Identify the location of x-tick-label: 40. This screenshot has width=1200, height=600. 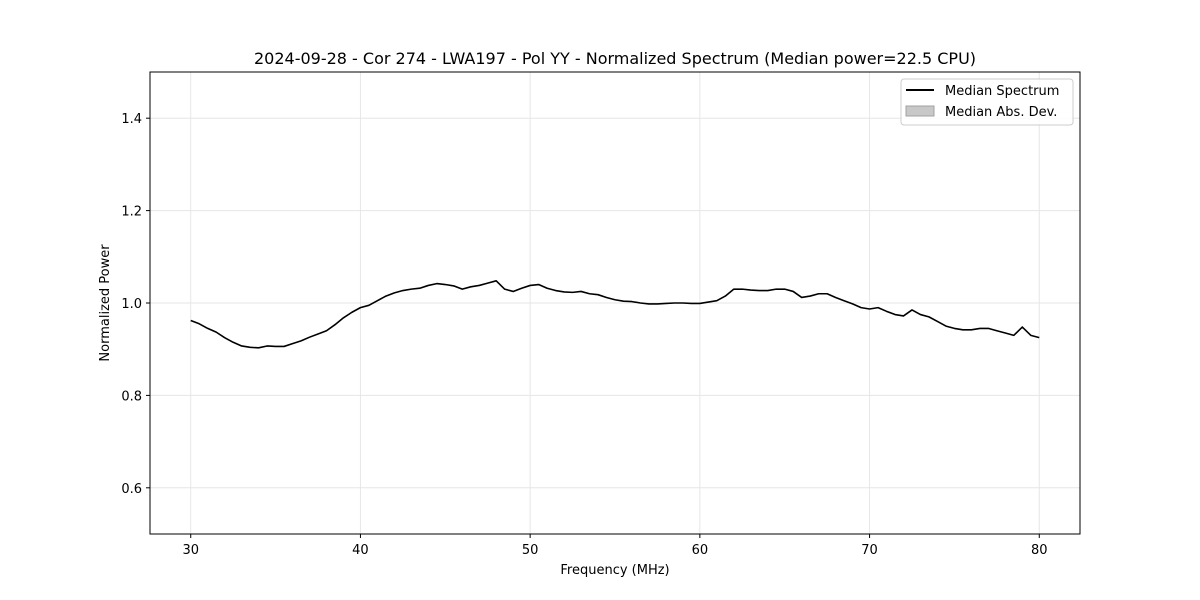
(360, 550).